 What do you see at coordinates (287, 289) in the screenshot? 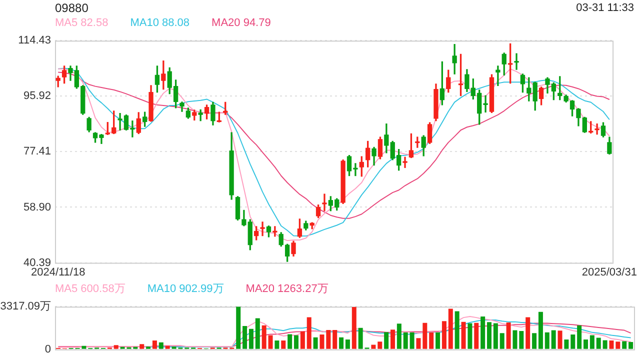
I see `text: MA20 1263.27万` at bounding box center [287, 289].